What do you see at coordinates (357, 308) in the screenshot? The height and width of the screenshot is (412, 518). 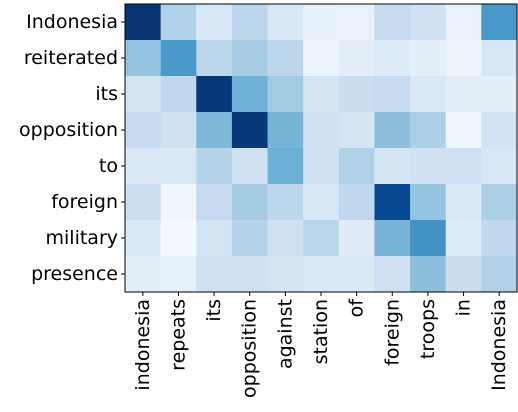 I see `x-tick-label: of` at bounding box center [357, 308].